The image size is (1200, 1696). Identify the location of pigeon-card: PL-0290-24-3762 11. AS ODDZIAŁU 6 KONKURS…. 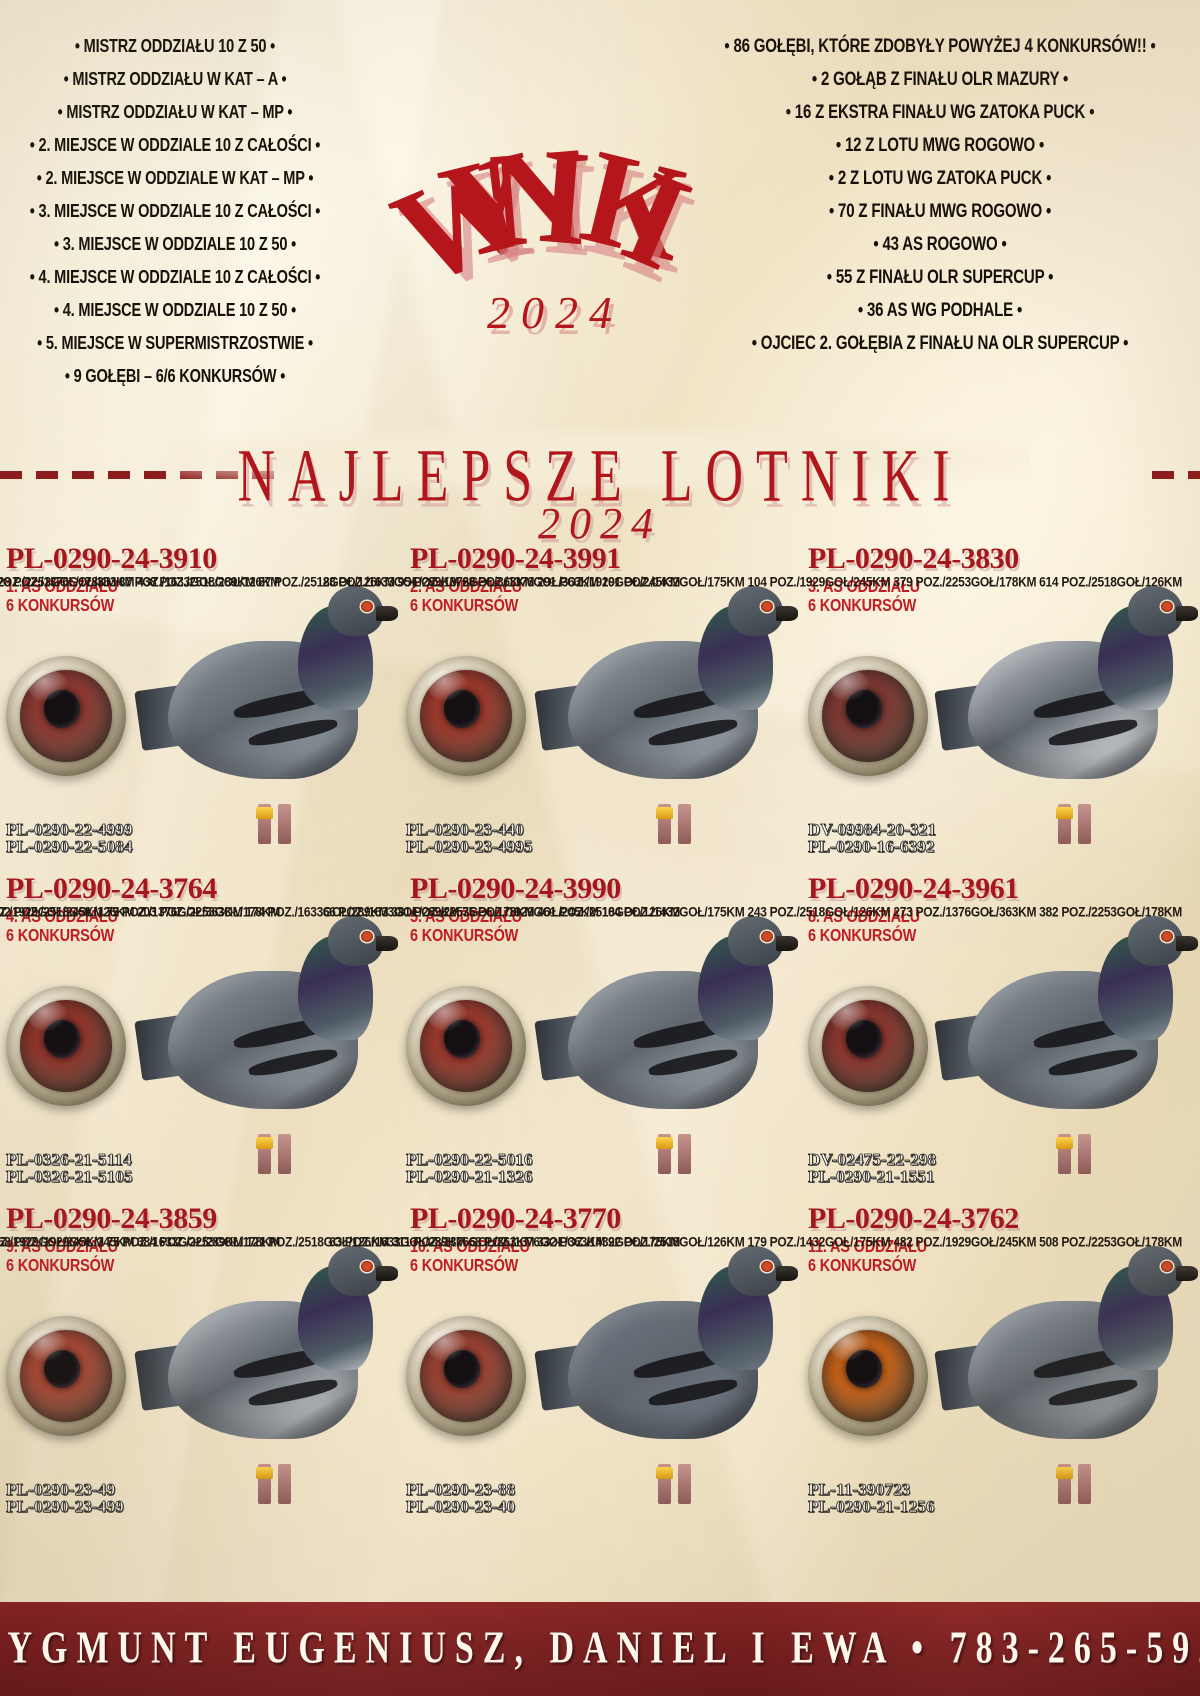
(764, 1360).